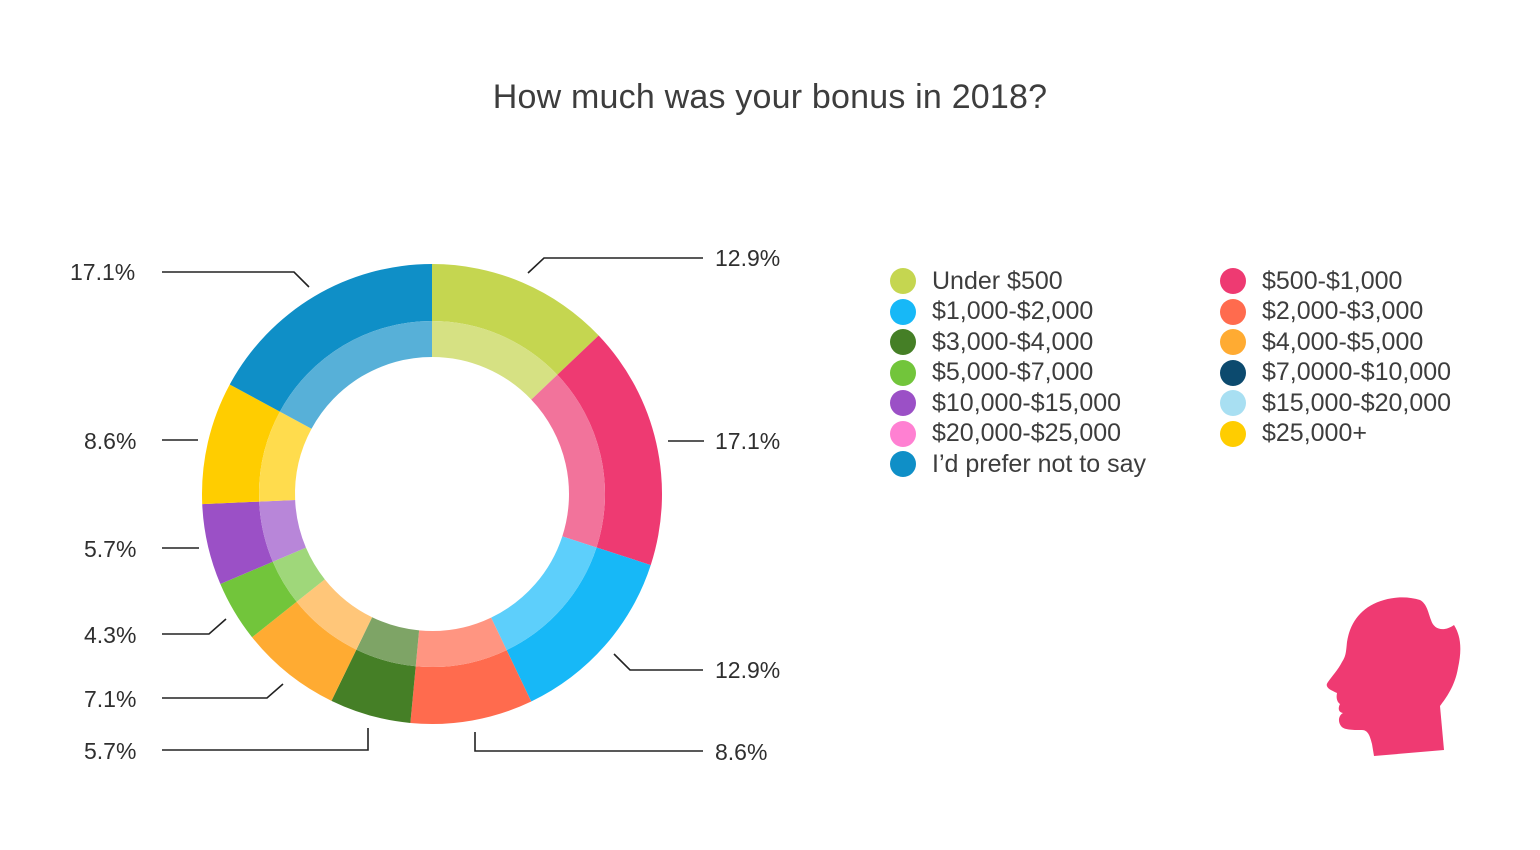 The height and width of the screenshot is (850, 1540). I want to click on legend-label: $500-$1,000, so click(1332, 280).